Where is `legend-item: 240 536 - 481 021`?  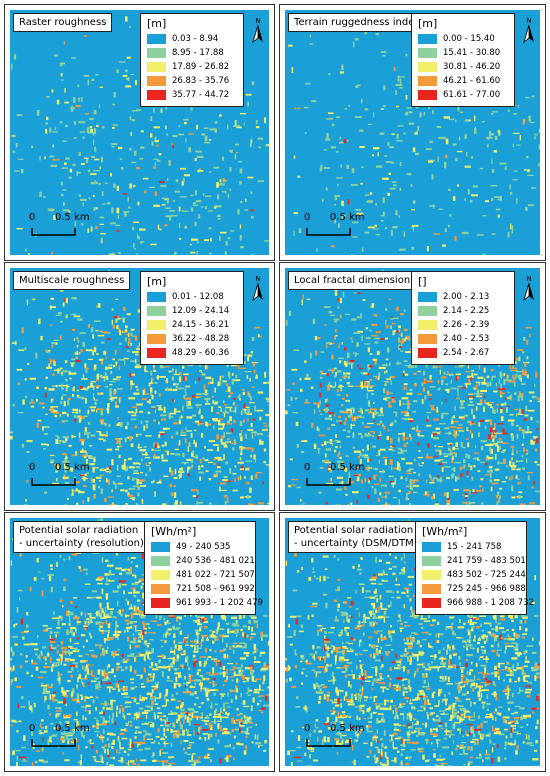
legend-item: 240 536 - 481 021 is located at coordinates (203, 561).